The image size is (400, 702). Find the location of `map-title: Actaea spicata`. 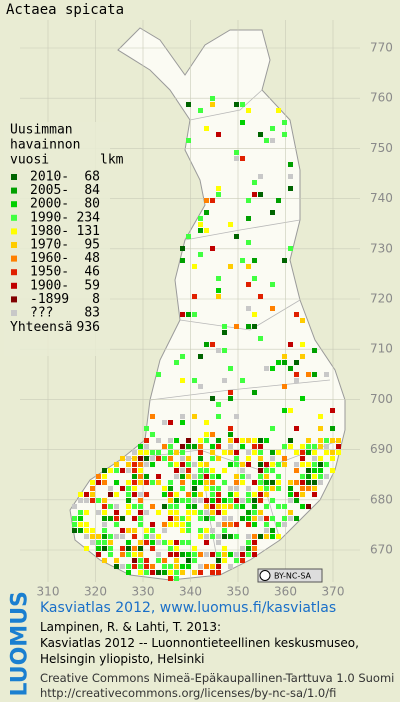

map-title: Actaea spicata is located at coordinates (65, 10).